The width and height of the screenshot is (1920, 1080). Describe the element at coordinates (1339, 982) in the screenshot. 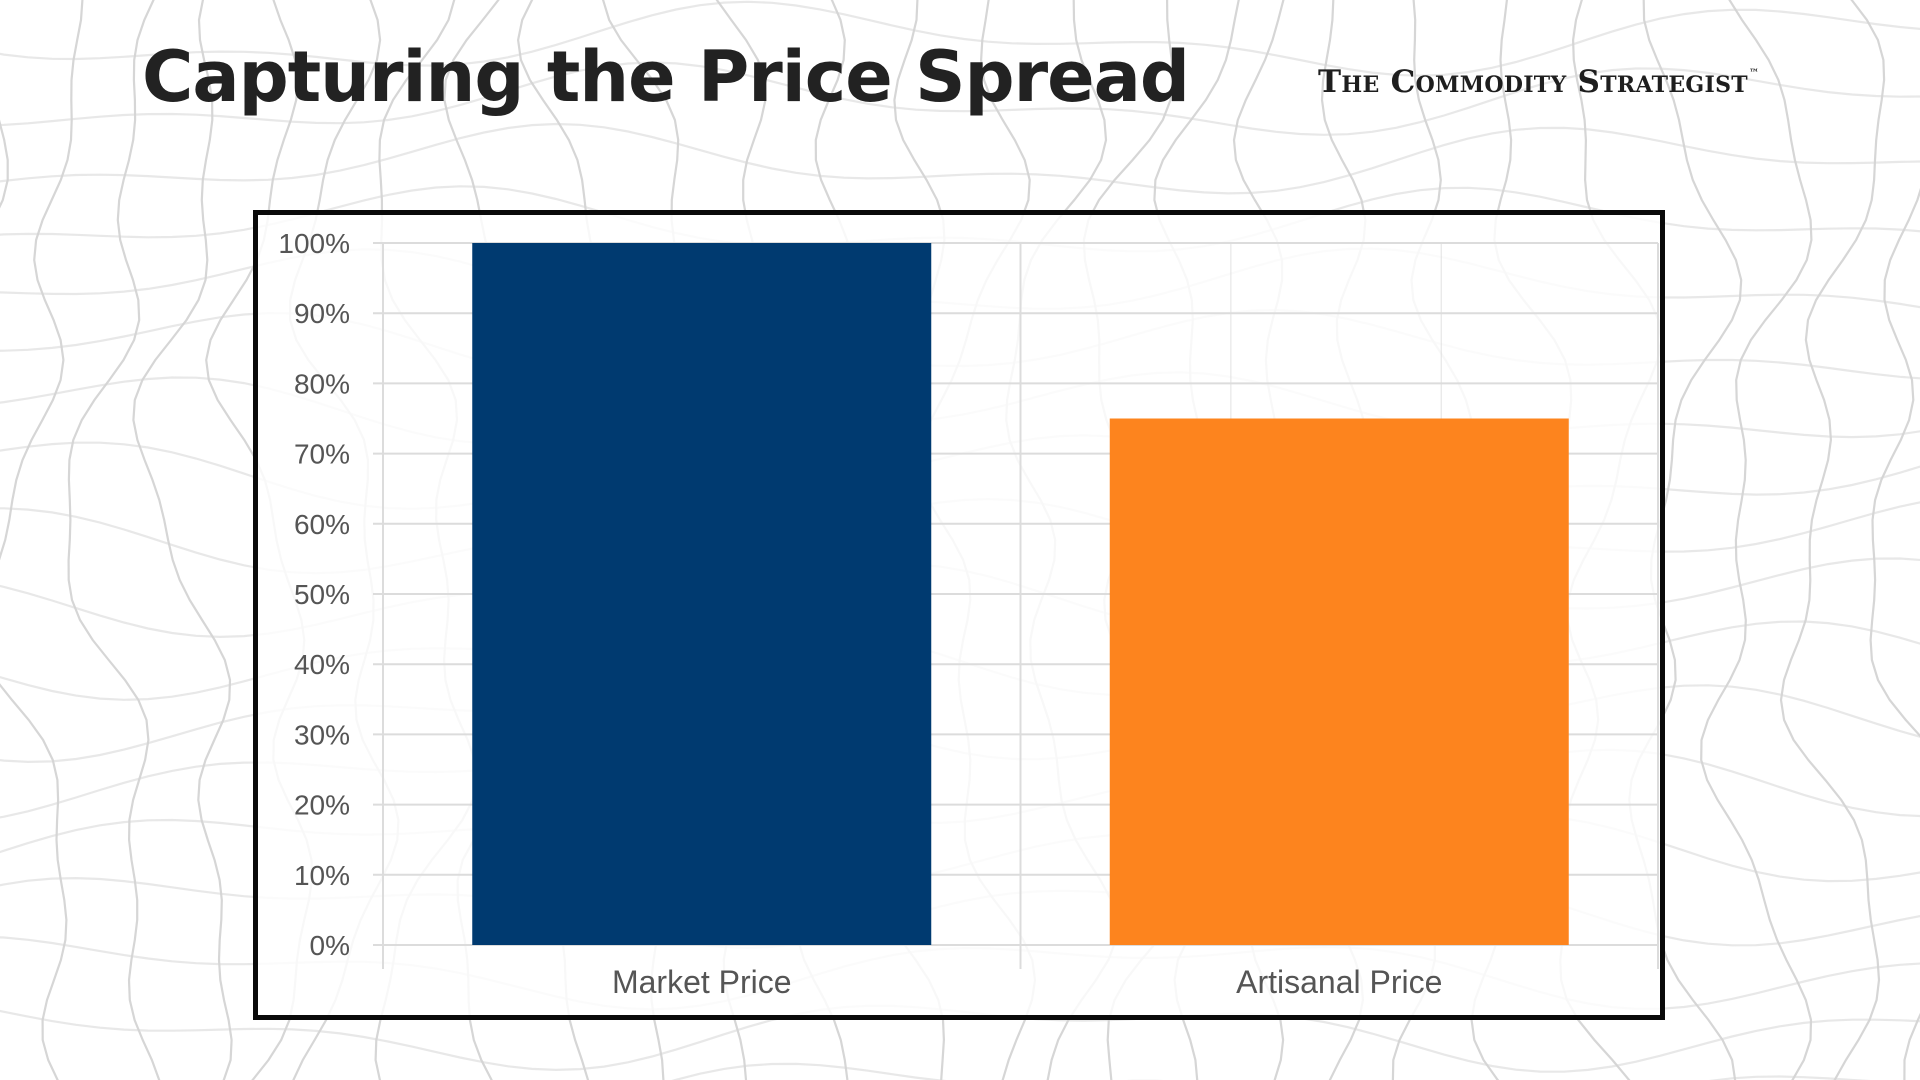

I see `x-category-label: Artisanal Price` at that location.